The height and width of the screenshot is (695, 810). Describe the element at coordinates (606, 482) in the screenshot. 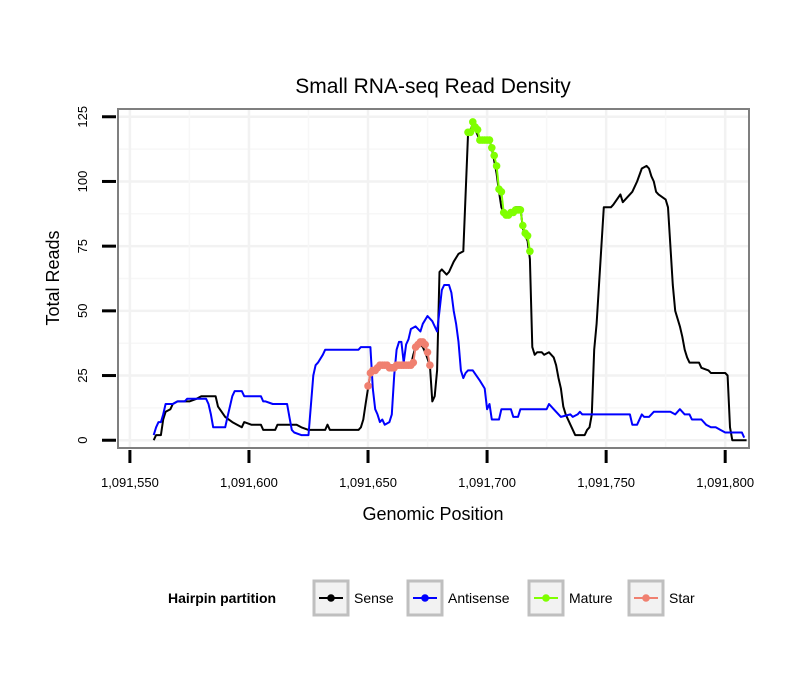

I see `x-tick-label: 1,091,750` at that location.